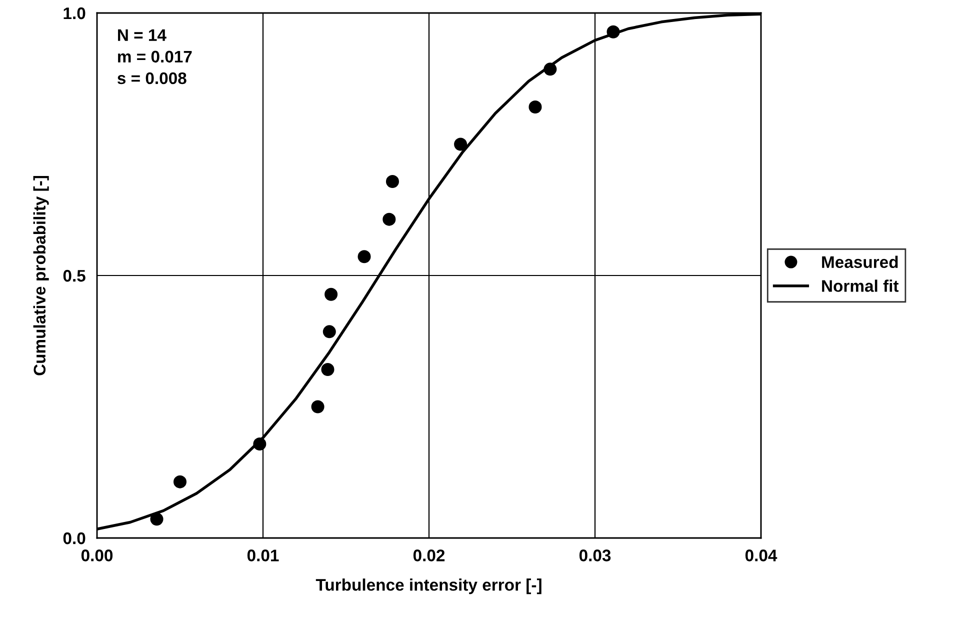  I want to click on y-axis-title: Cumulative probability [-], so click(41, 276).